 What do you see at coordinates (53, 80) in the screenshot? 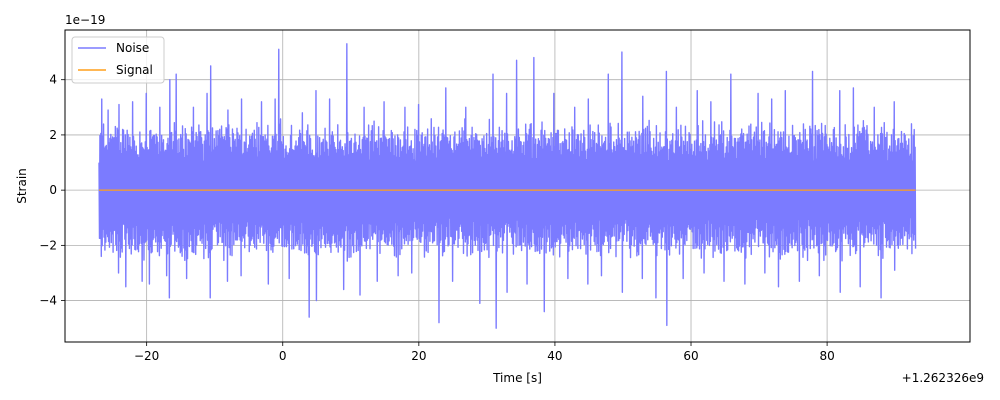
I see `y-tick-label: 4` at bounding box center [53, 80].